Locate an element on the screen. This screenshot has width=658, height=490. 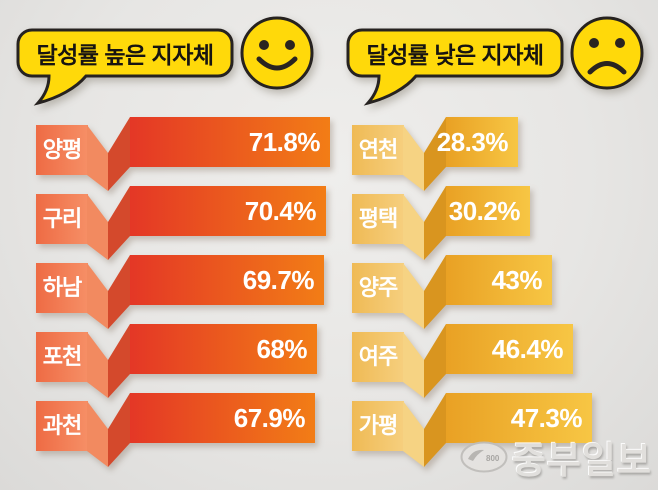
bar-label: 연천 is located at coordinates (378, 149).